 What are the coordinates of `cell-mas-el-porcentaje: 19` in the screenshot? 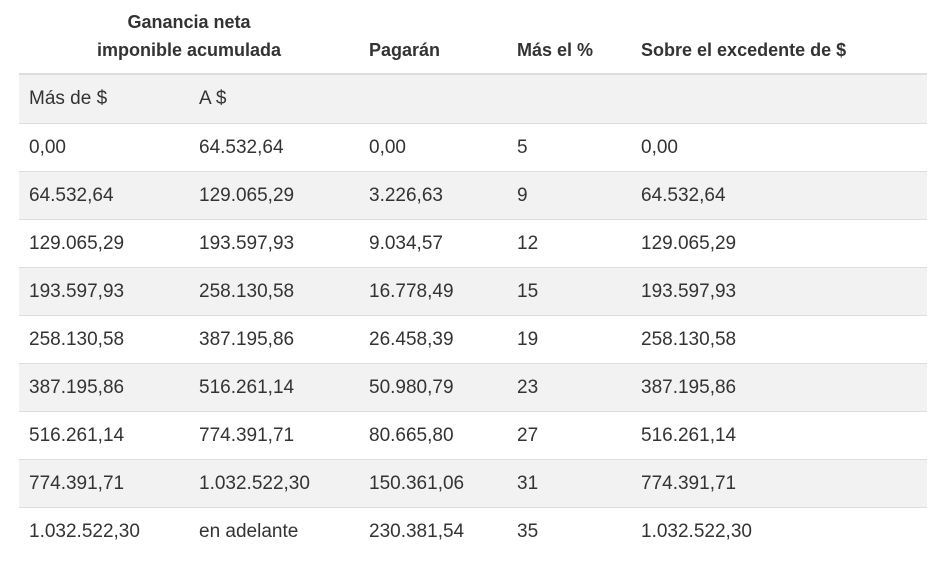 It's located at (569, 339).